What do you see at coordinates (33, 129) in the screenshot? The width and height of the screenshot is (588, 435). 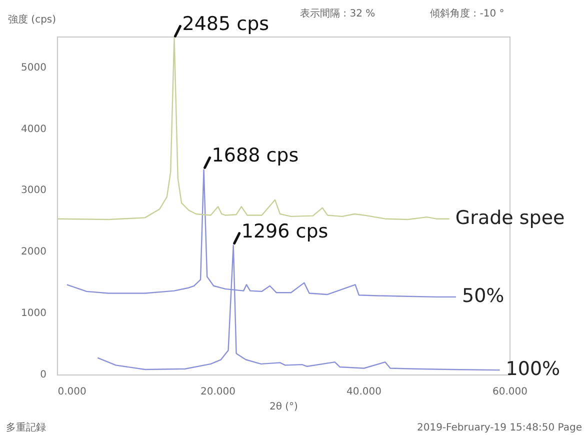 I see `y-tick-label: 4000` at bounding box center [33, 129].